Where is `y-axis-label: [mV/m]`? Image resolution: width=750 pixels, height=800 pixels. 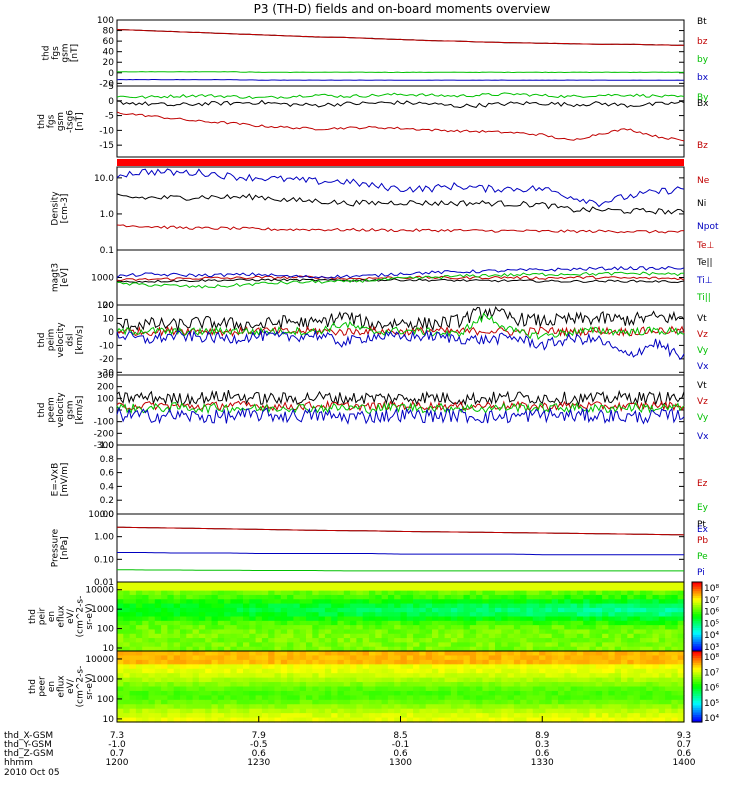 y-axis-label: [mV/m] is located at coordinates (65, 480).